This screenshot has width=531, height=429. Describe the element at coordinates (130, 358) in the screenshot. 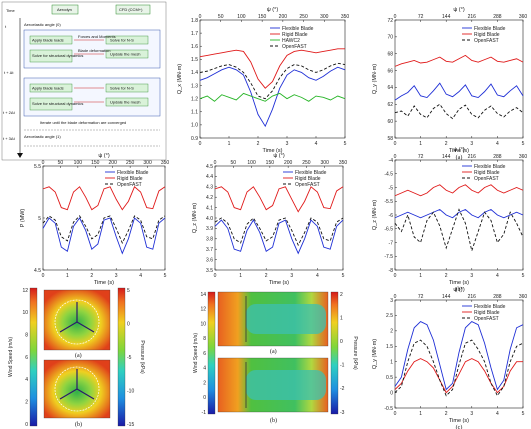

I see `left-p-ticks: 5 0 -5 -10 -15` at that location.